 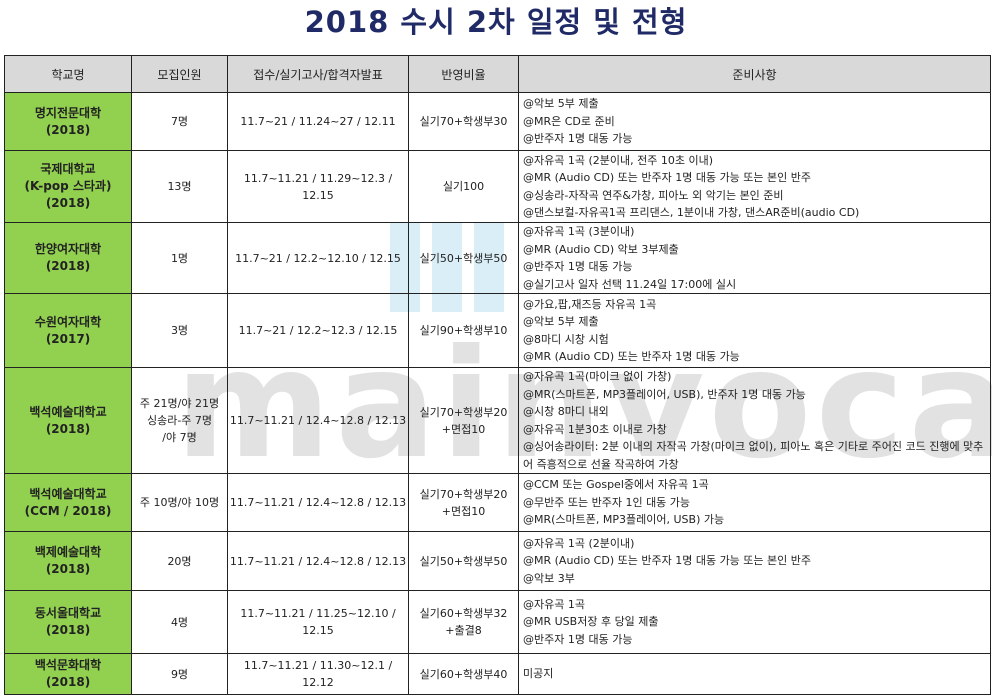 I want to click on quota: 1명, so click(x=179, y=258).